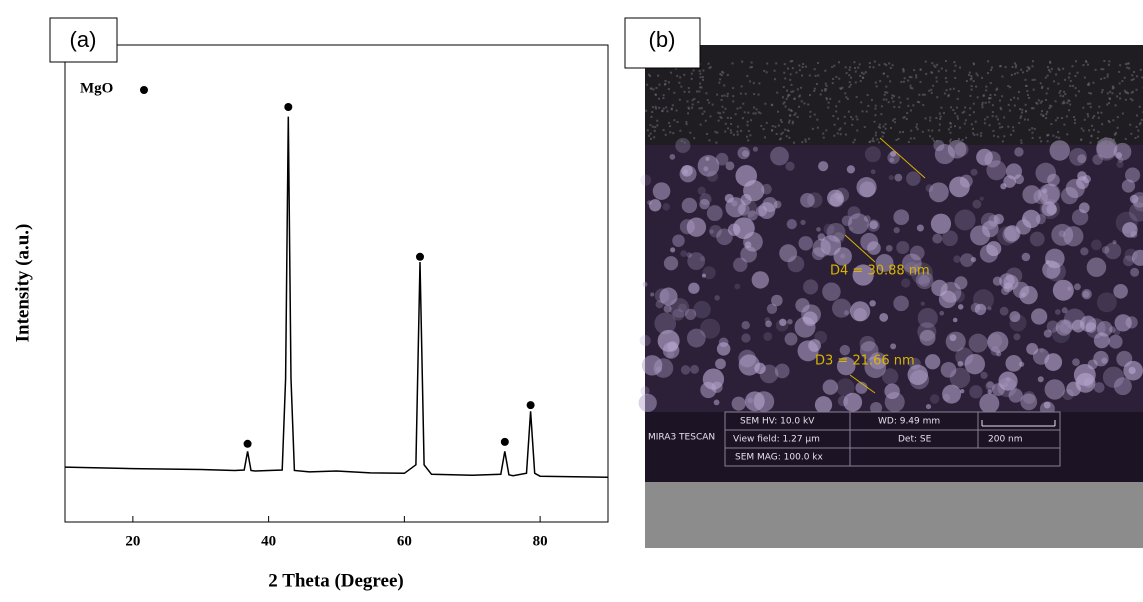  I want to click on info-text: View field: 1.27 µm, so click(776, 440).